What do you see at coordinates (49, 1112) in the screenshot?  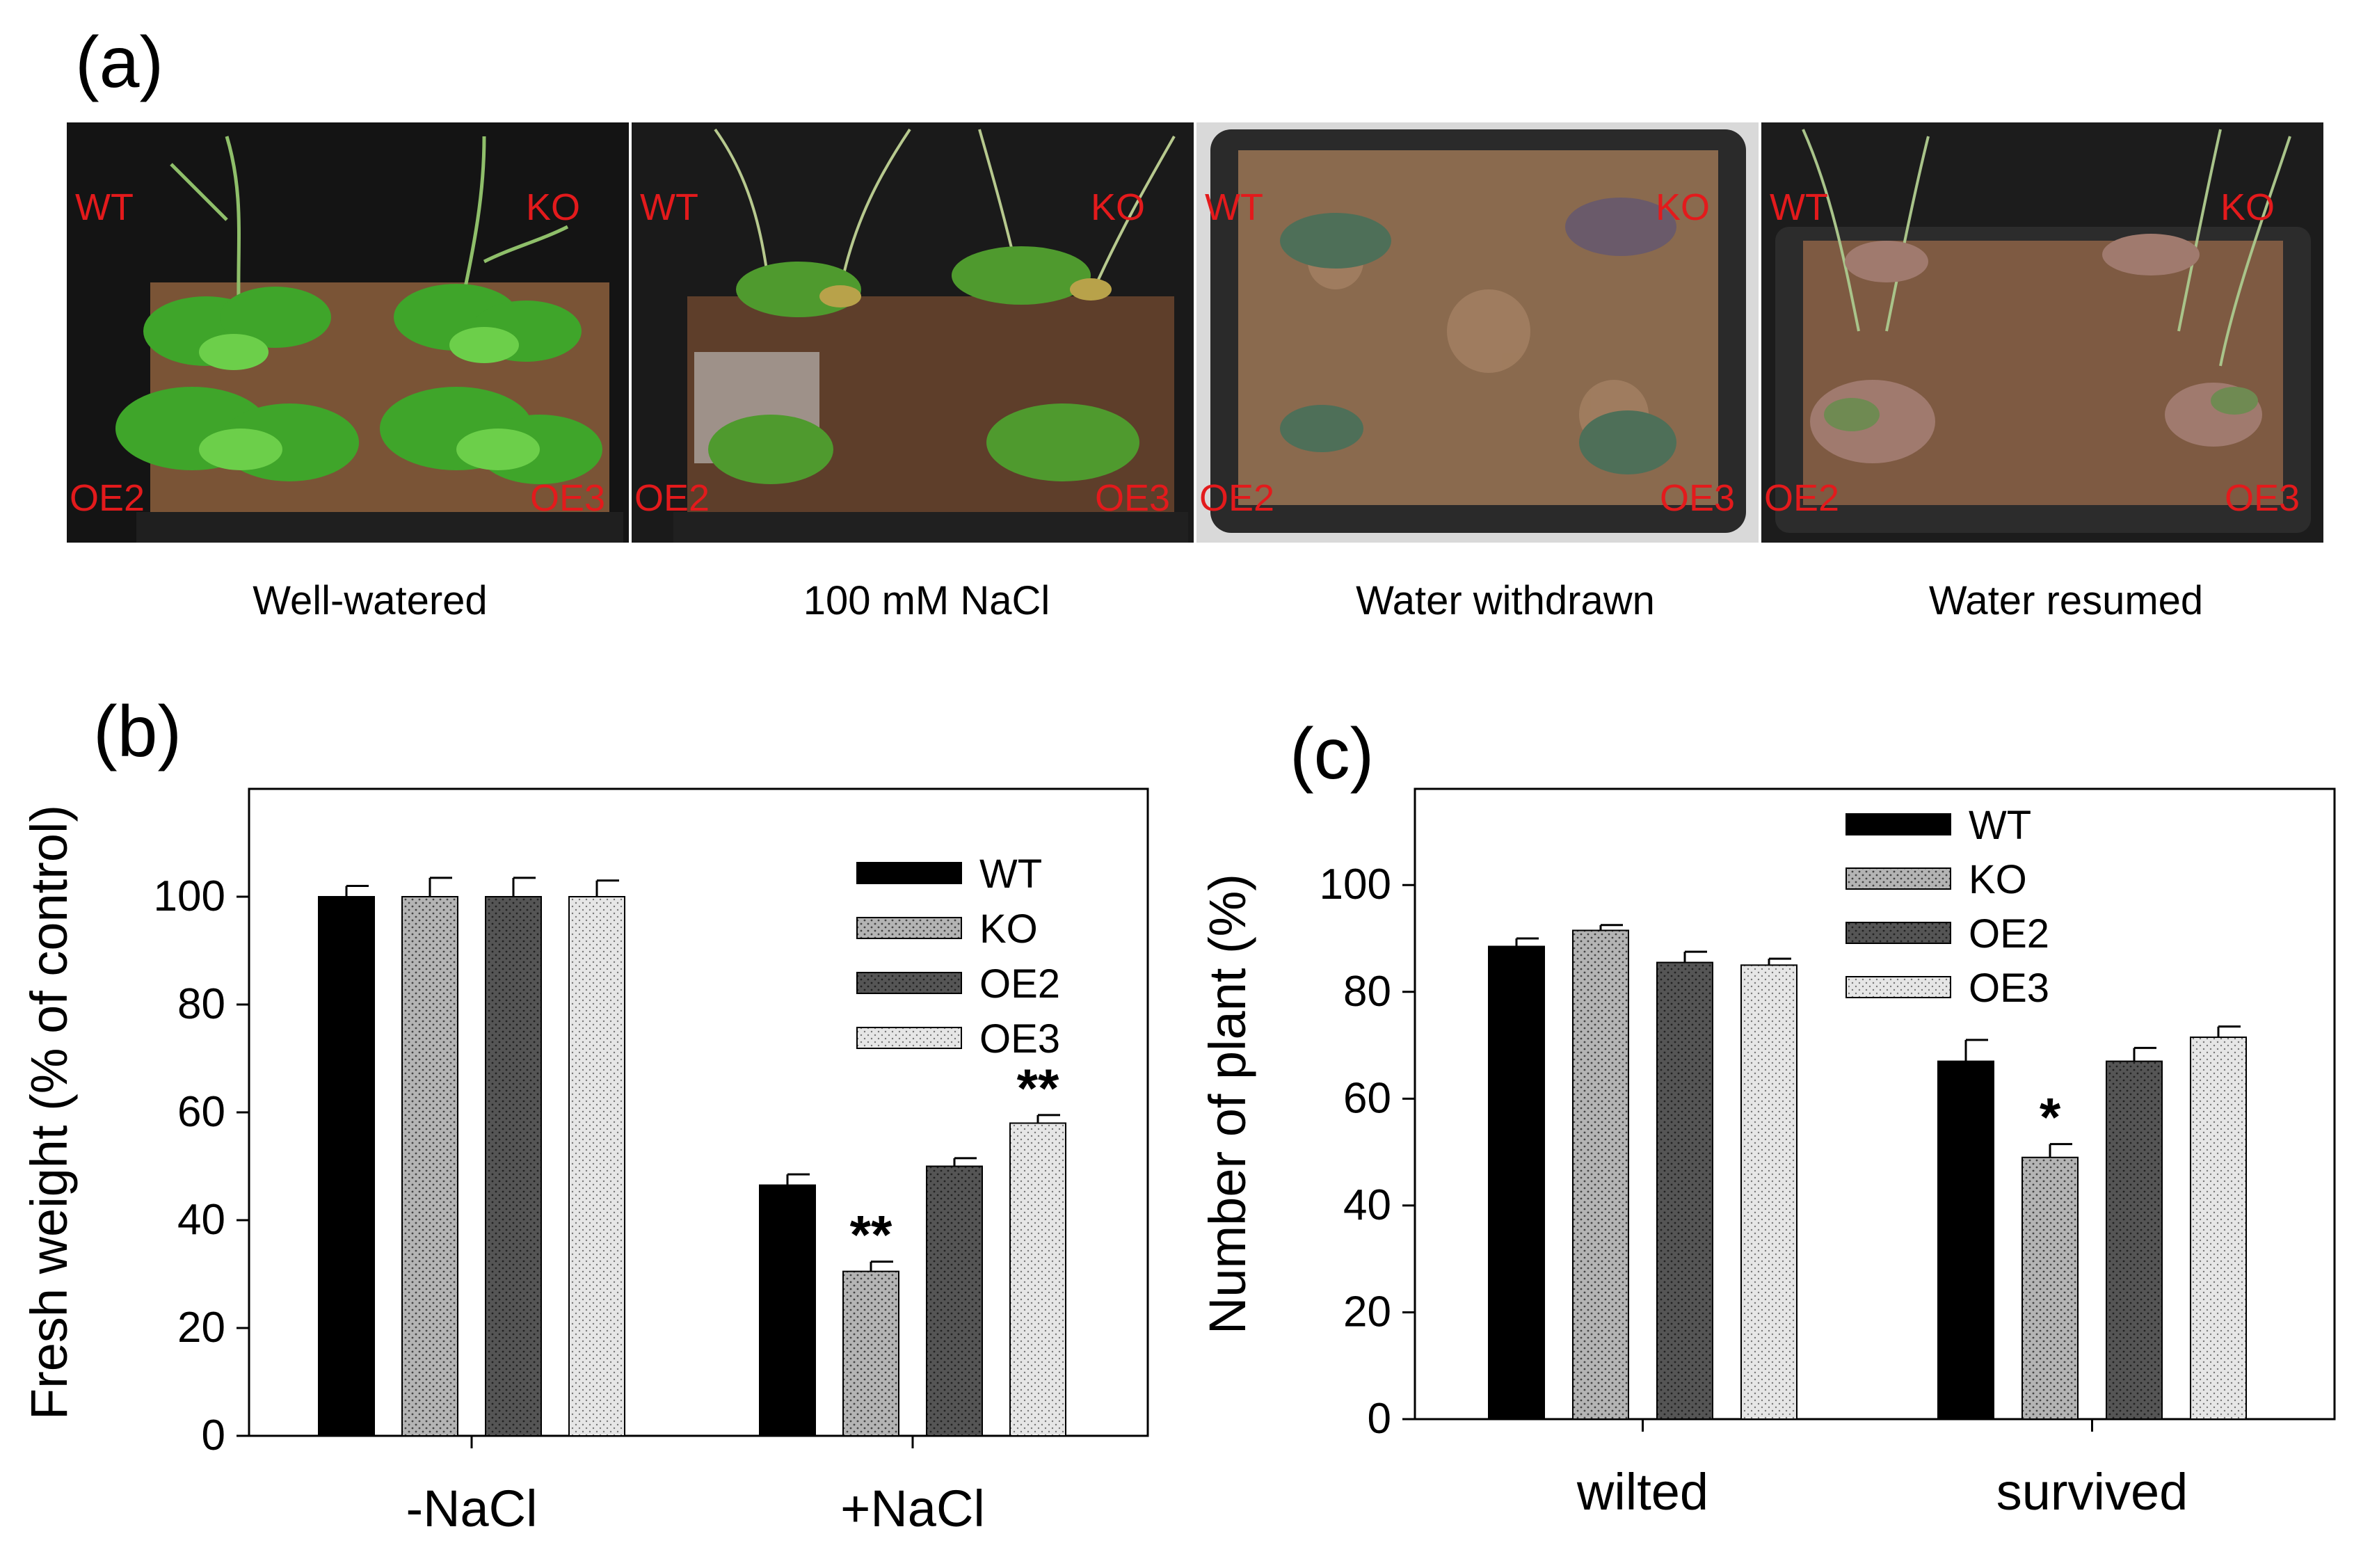 I see `y-axis-label: Fresh weight (% of control)` at bounding box center [49, 1112].